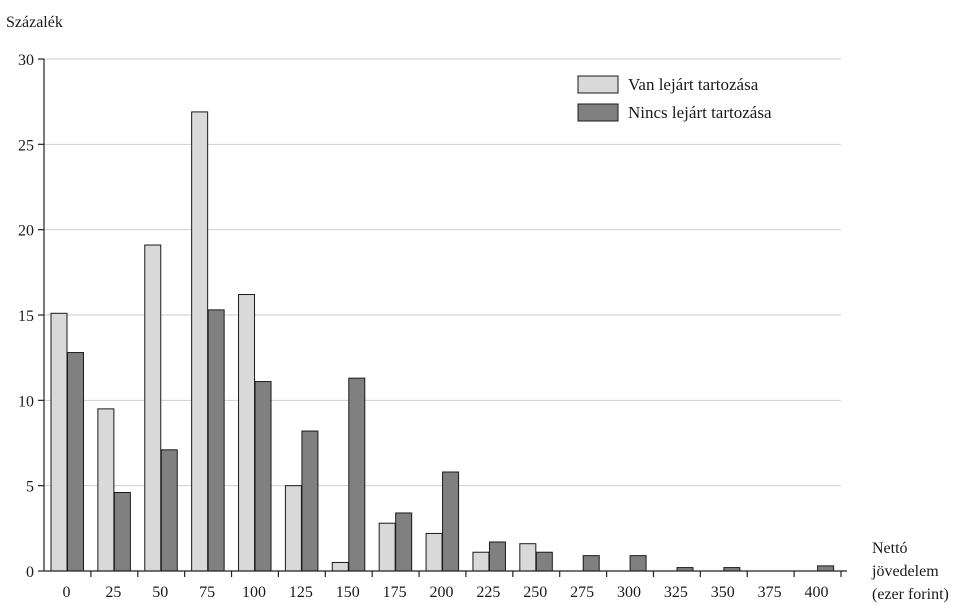 The height and width of the screenshot is (605, 977). What do you see at coordinates (535, 592) in the screenshot?
I see `x-tick-label: 250` at bounding box center [535, 592].